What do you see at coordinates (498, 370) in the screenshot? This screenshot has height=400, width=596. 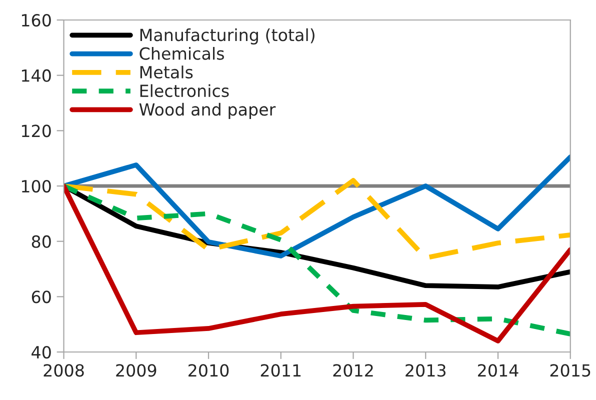 I see `x-tick-label: 2014` at bounding box center [498, 370].